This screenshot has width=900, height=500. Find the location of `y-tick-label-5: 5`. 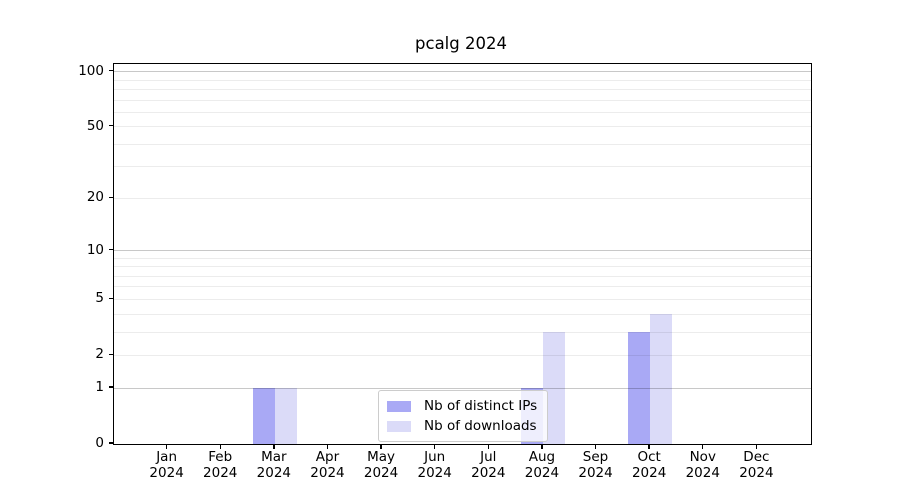

y-tick-label-5: 5 is located at coordinates (99, 298).